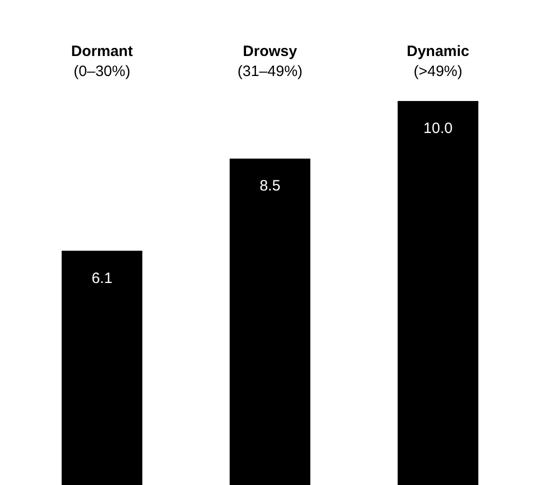  What do you see at coordinates (102, 61) in the screenshot?
I see `x-tick-label: Dormant (0–30%)` at bounding box center [102, 61].